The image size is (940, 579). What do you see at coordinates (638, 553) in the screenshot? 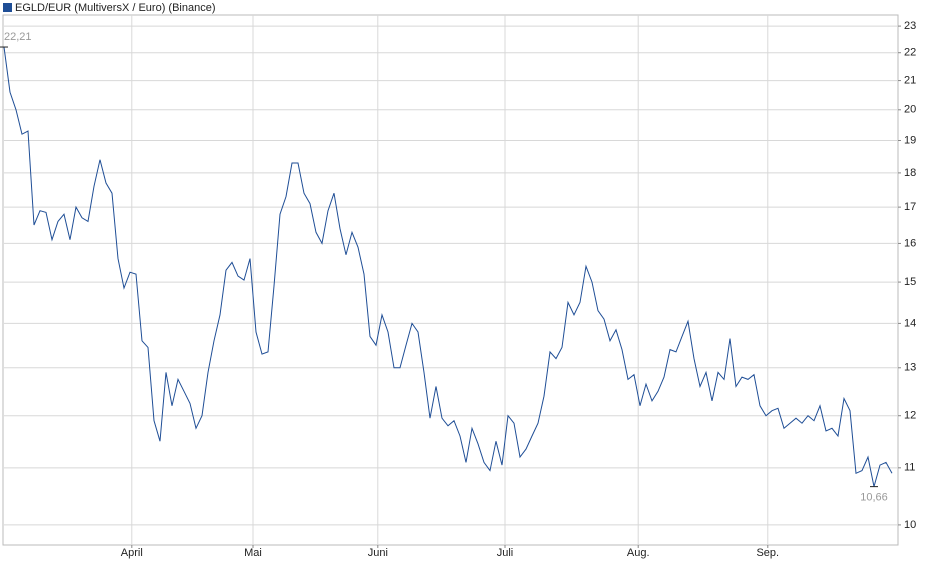
I see `x-tick-label: Aug.` at bounding box center [638, 553].